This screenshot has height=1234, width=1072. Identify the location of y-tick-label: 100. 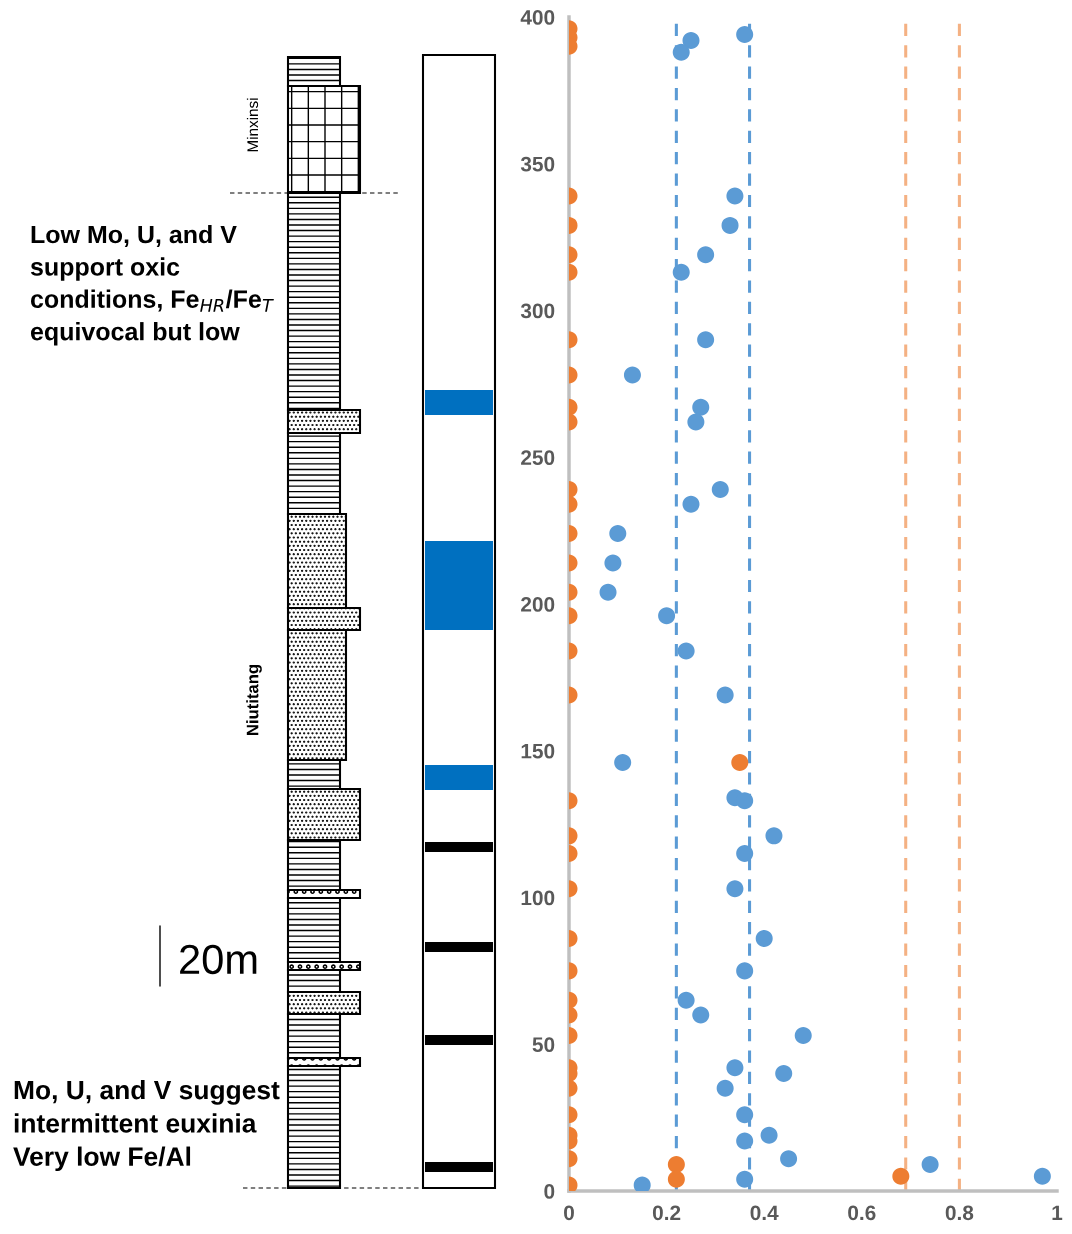
(538, 898).